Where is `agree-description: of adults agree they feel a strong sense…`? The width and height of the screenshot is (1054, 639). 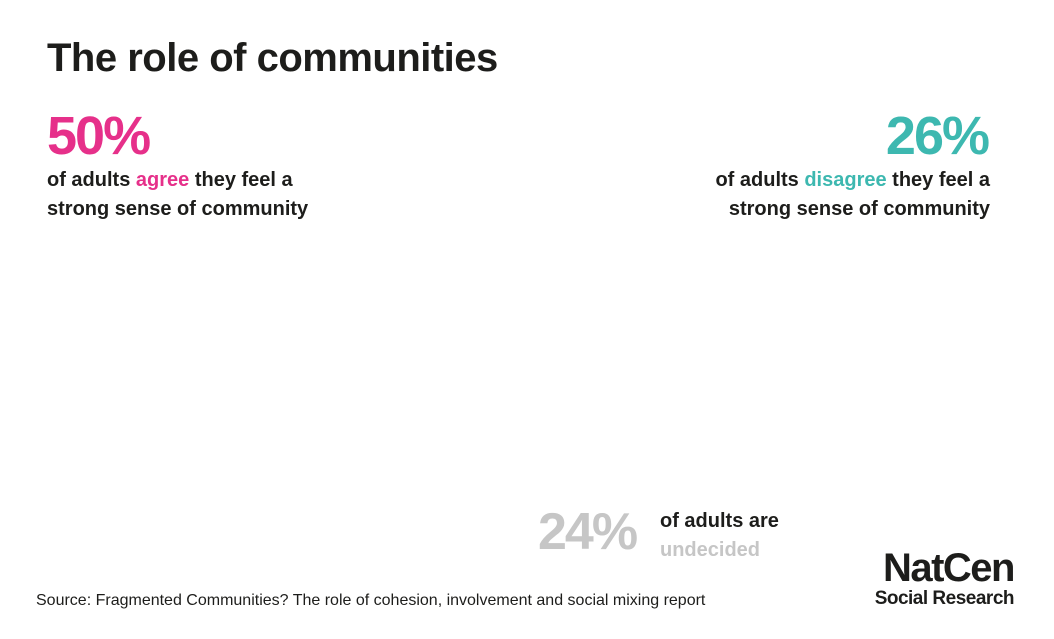
agree-description: of adults agree they feel a strong sense… is located at coordinates (212, 195).